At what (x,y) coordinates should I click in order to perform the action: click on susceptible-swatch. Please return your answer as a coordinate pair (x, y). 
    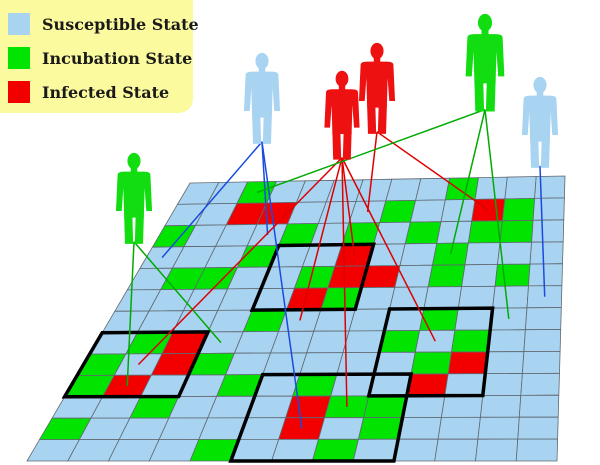
    Looking at the image, I should click on (19, 24).